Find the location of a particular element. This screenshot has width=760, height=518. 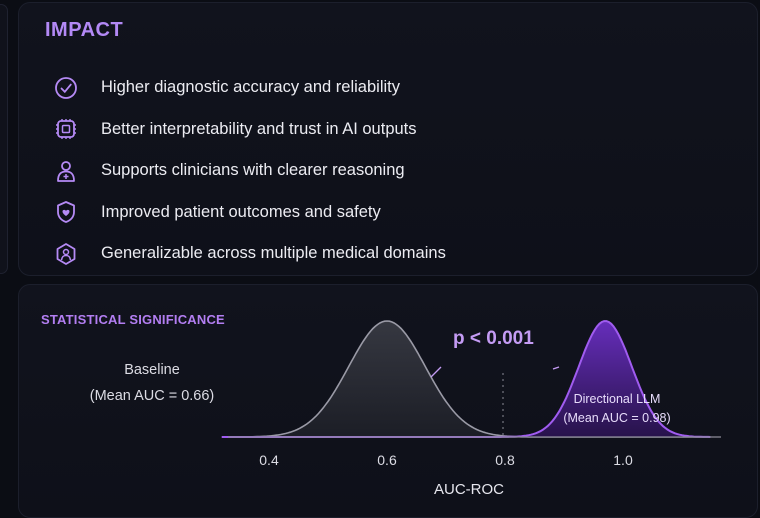

p-value: p < 0.001 is located at coordinates (493, 338).